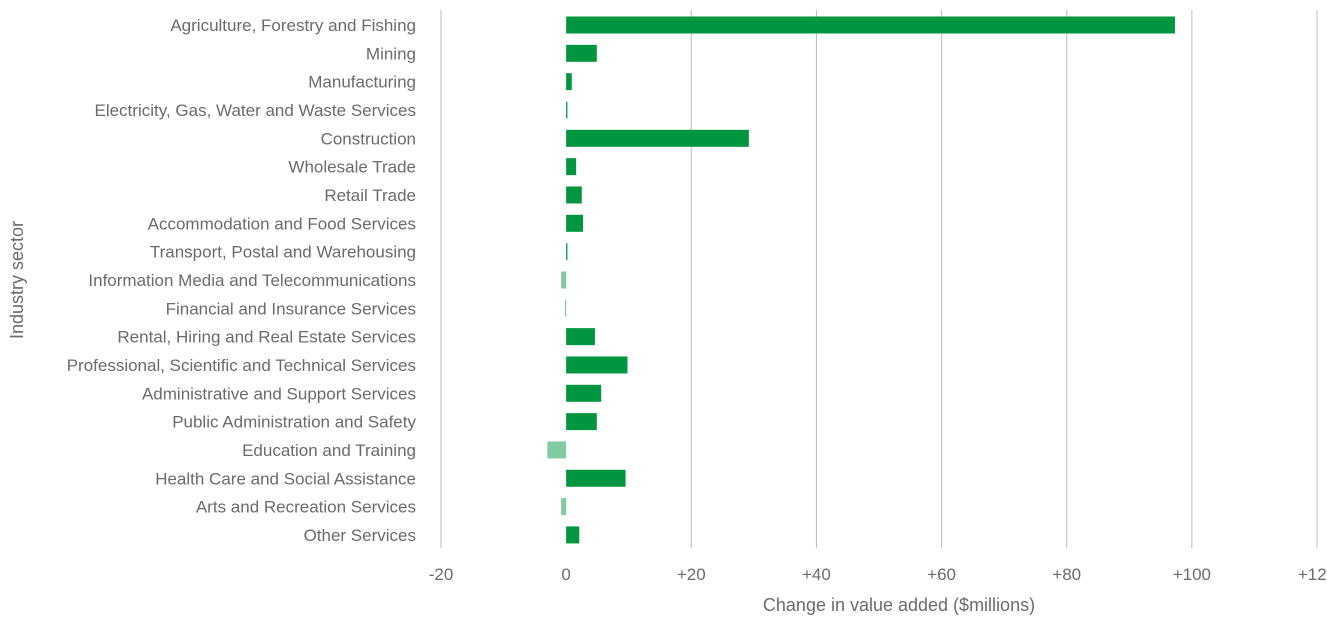 The image size is (1327, 619). I want to click on x-tick-label: +60, so click(941, 574).